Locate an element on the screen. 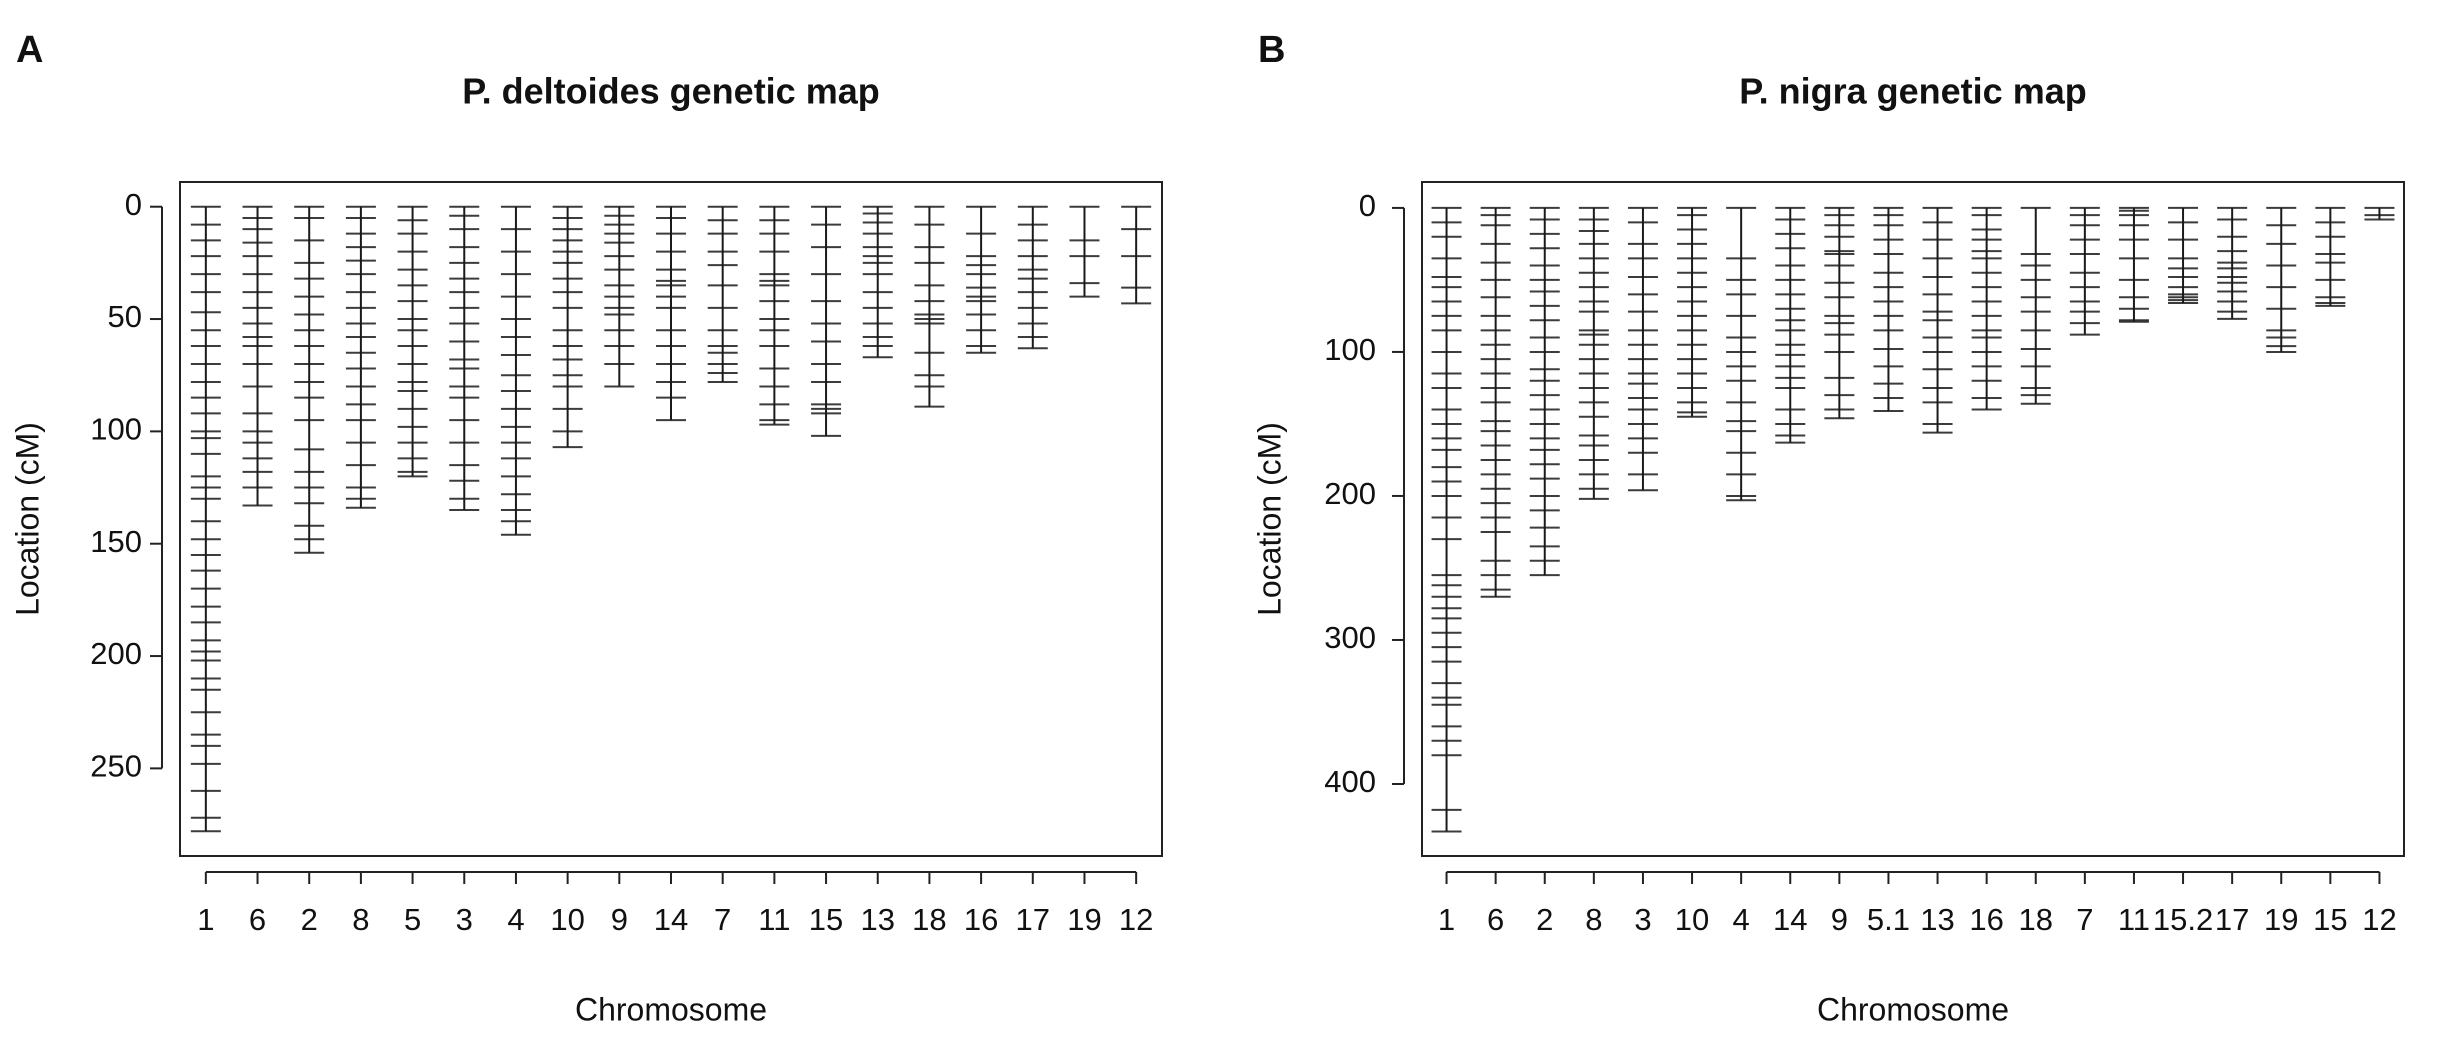 This screenshot has width=2455, height=1050. y-tick-label: 400 is located at coordinates (1350, 781).